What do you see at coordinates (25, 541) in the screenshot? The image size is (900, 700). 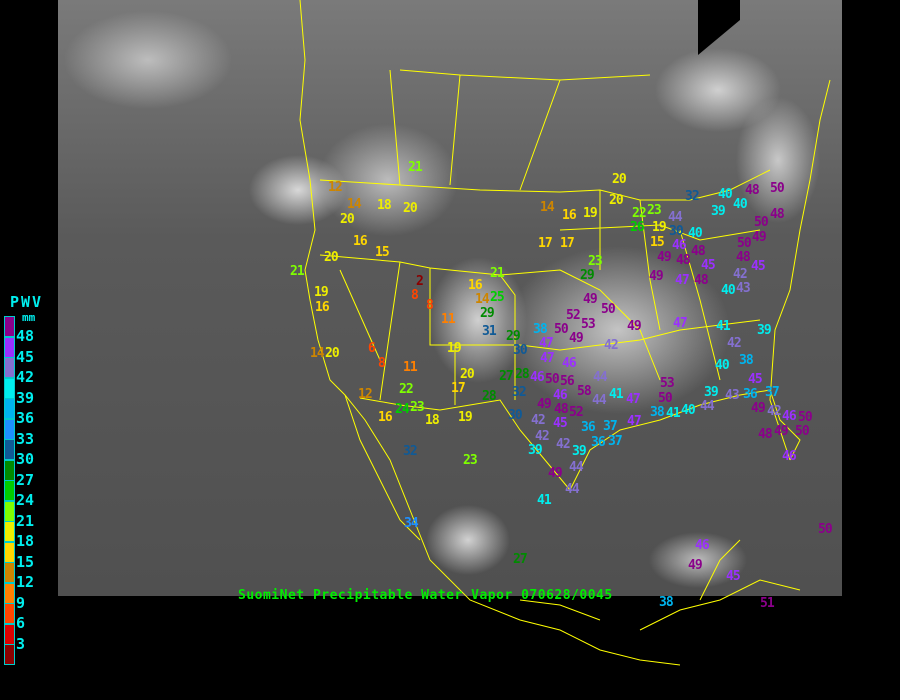 I see `legend-label: 18` at bounding box center [25, 541].